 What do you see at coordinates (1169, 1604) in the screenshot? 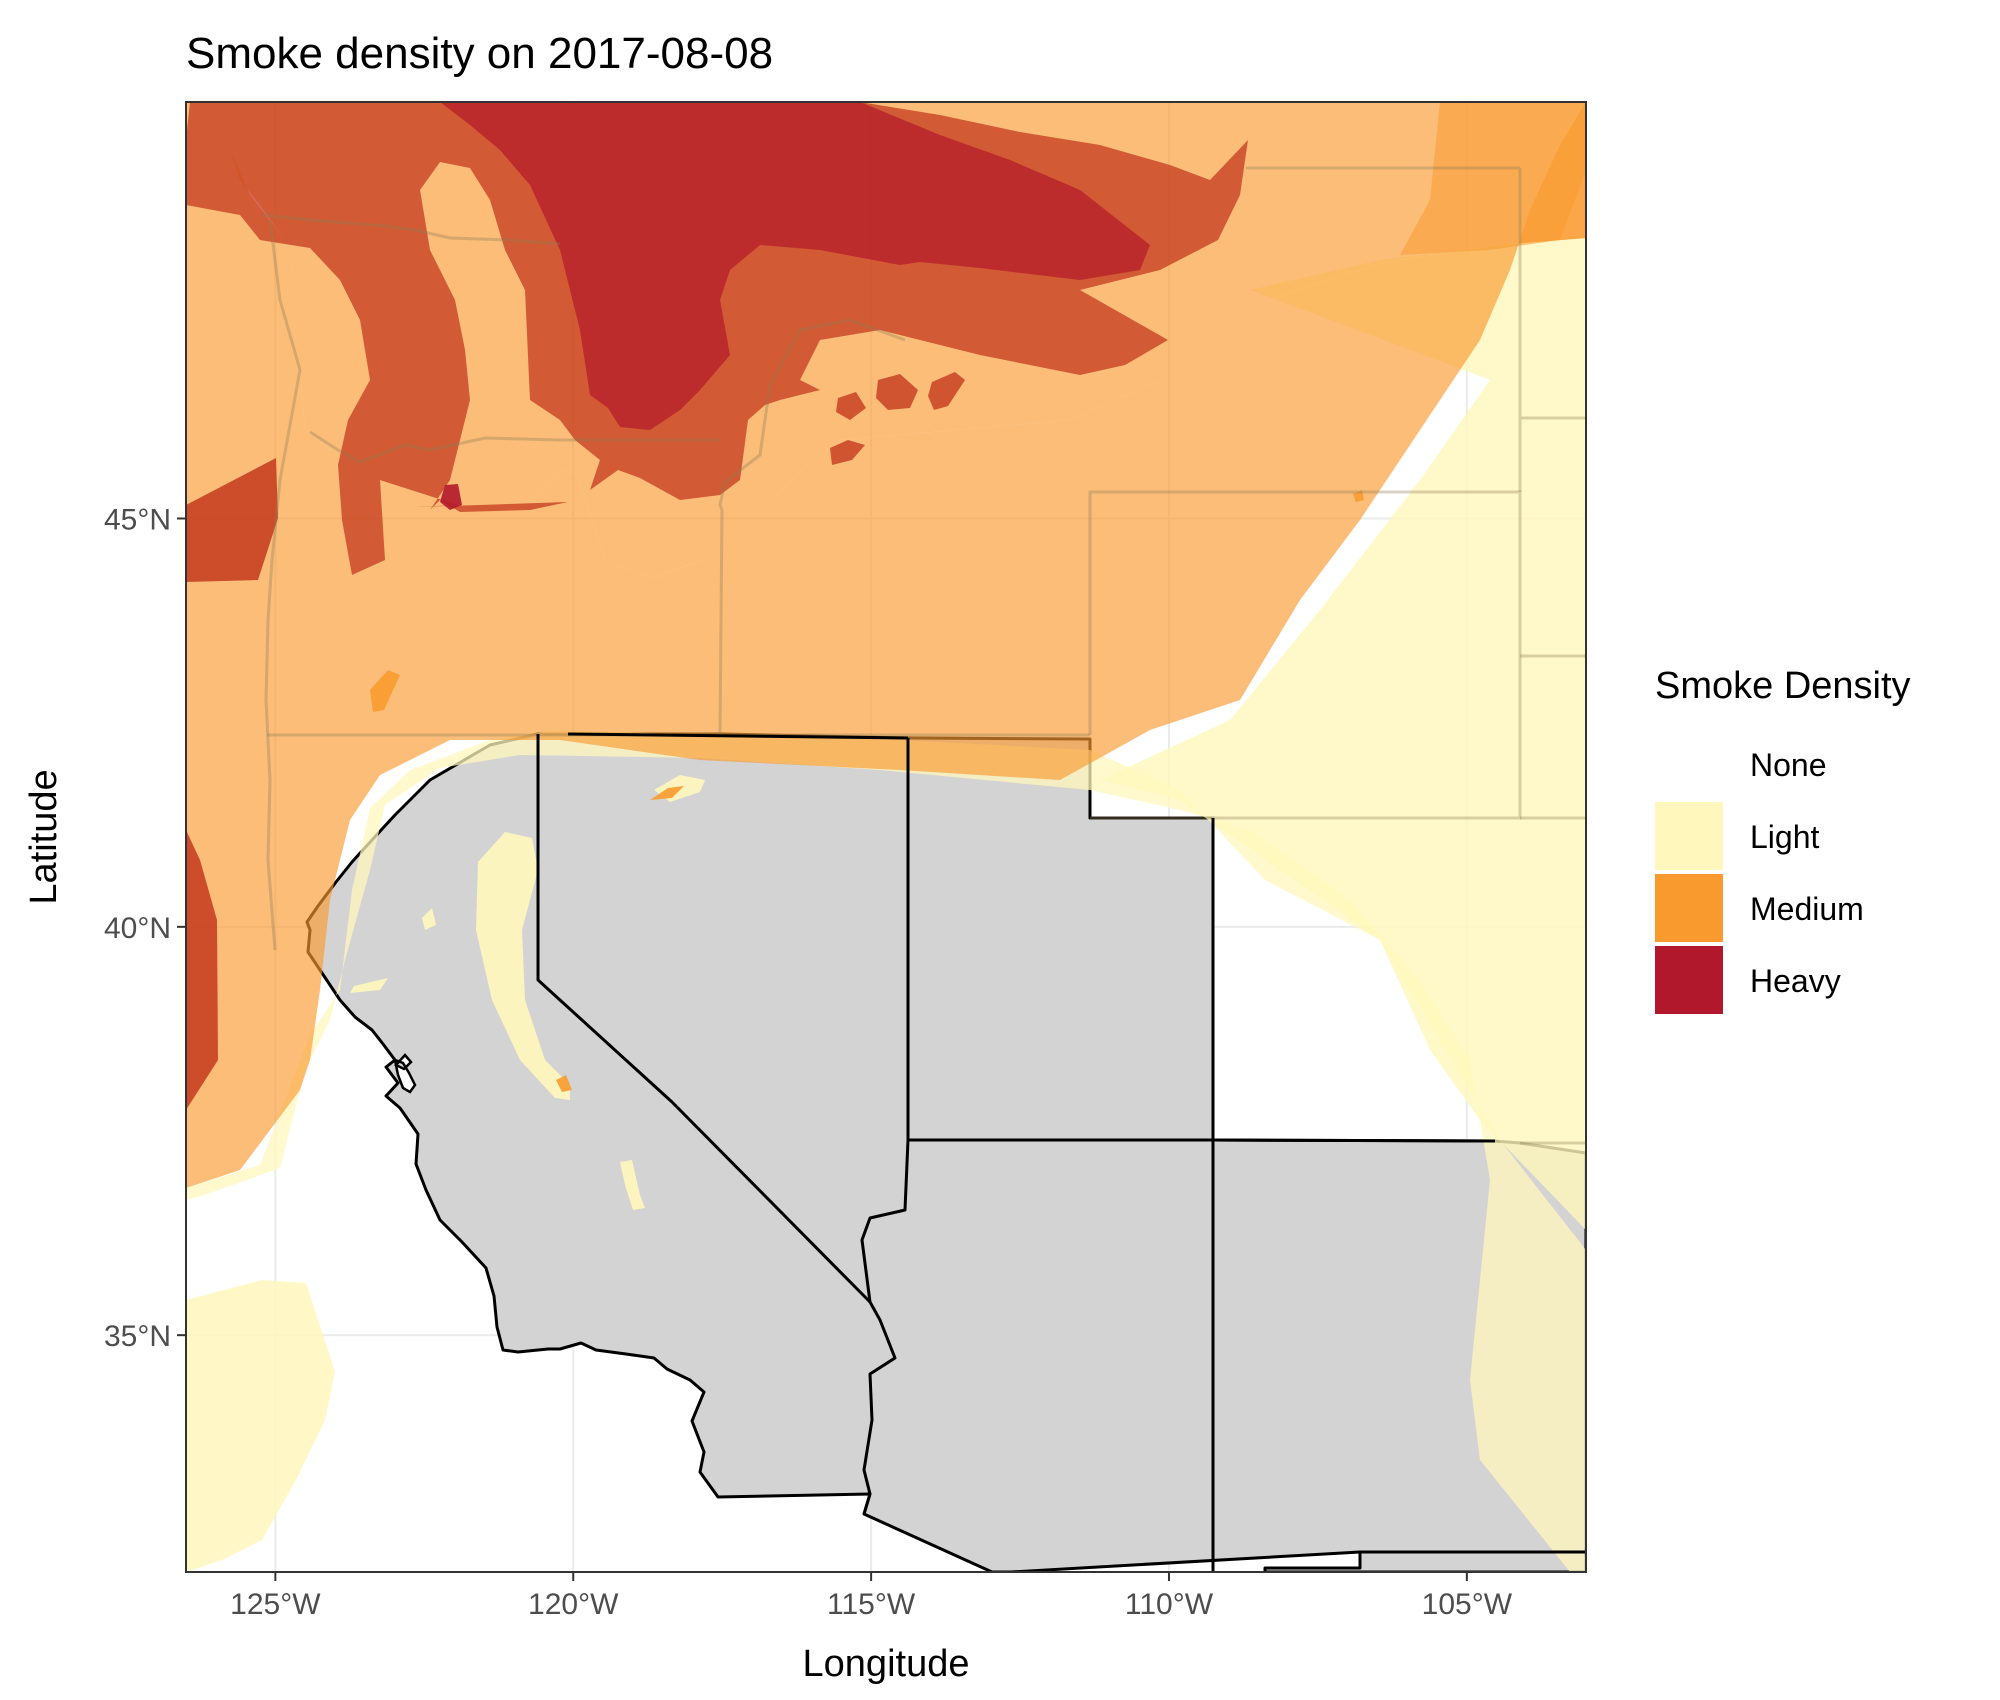
I see `x-tick-label: 110°W` at bounding box center [1169, 1604].